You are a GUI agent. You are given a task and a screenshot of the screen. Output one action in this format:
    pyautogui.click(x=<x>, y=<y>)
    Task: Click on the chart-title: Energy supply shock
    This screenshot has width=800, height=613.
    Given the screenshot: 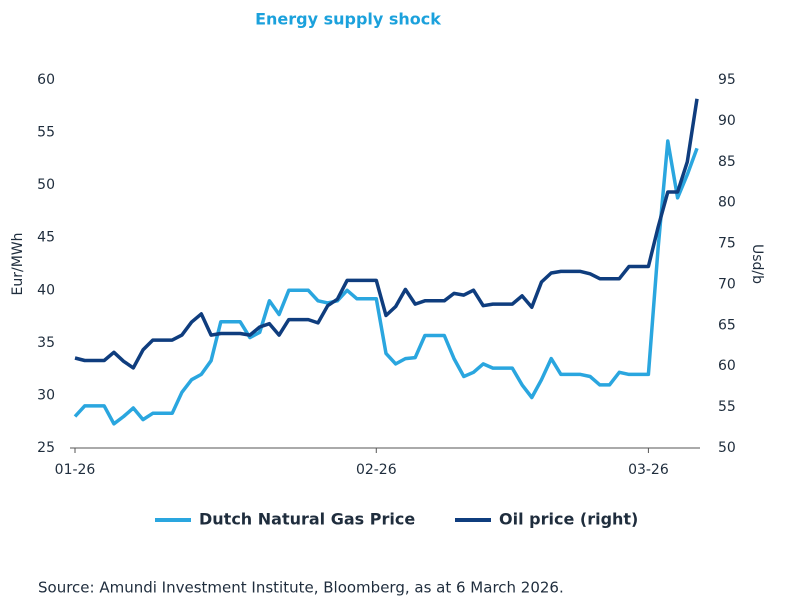 What is the action you would take?
    pyautogui.click(x=348, y=19)
    